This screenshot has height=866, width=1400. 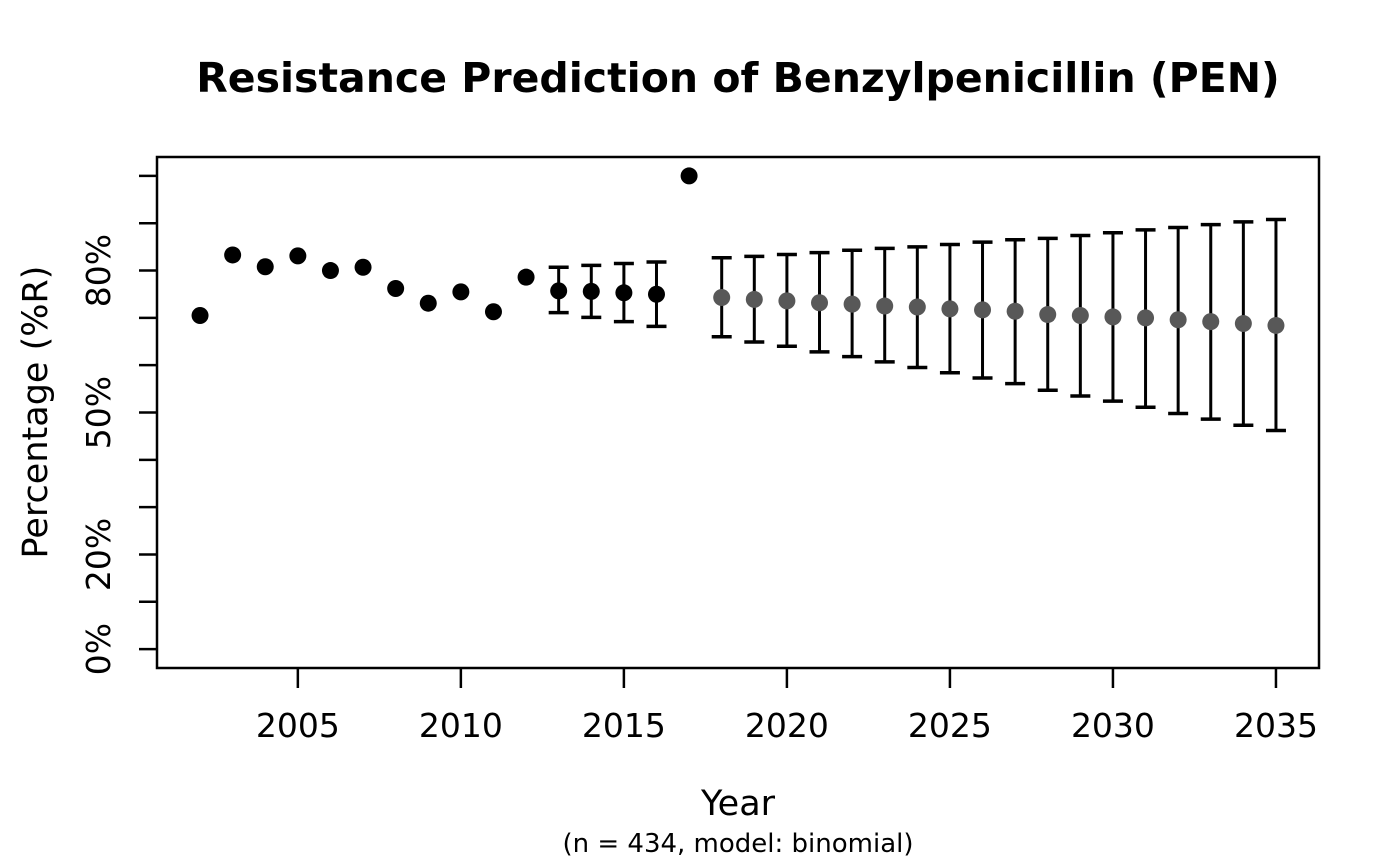 I want to click on observed-point-2009, so click(x=428, y=303).